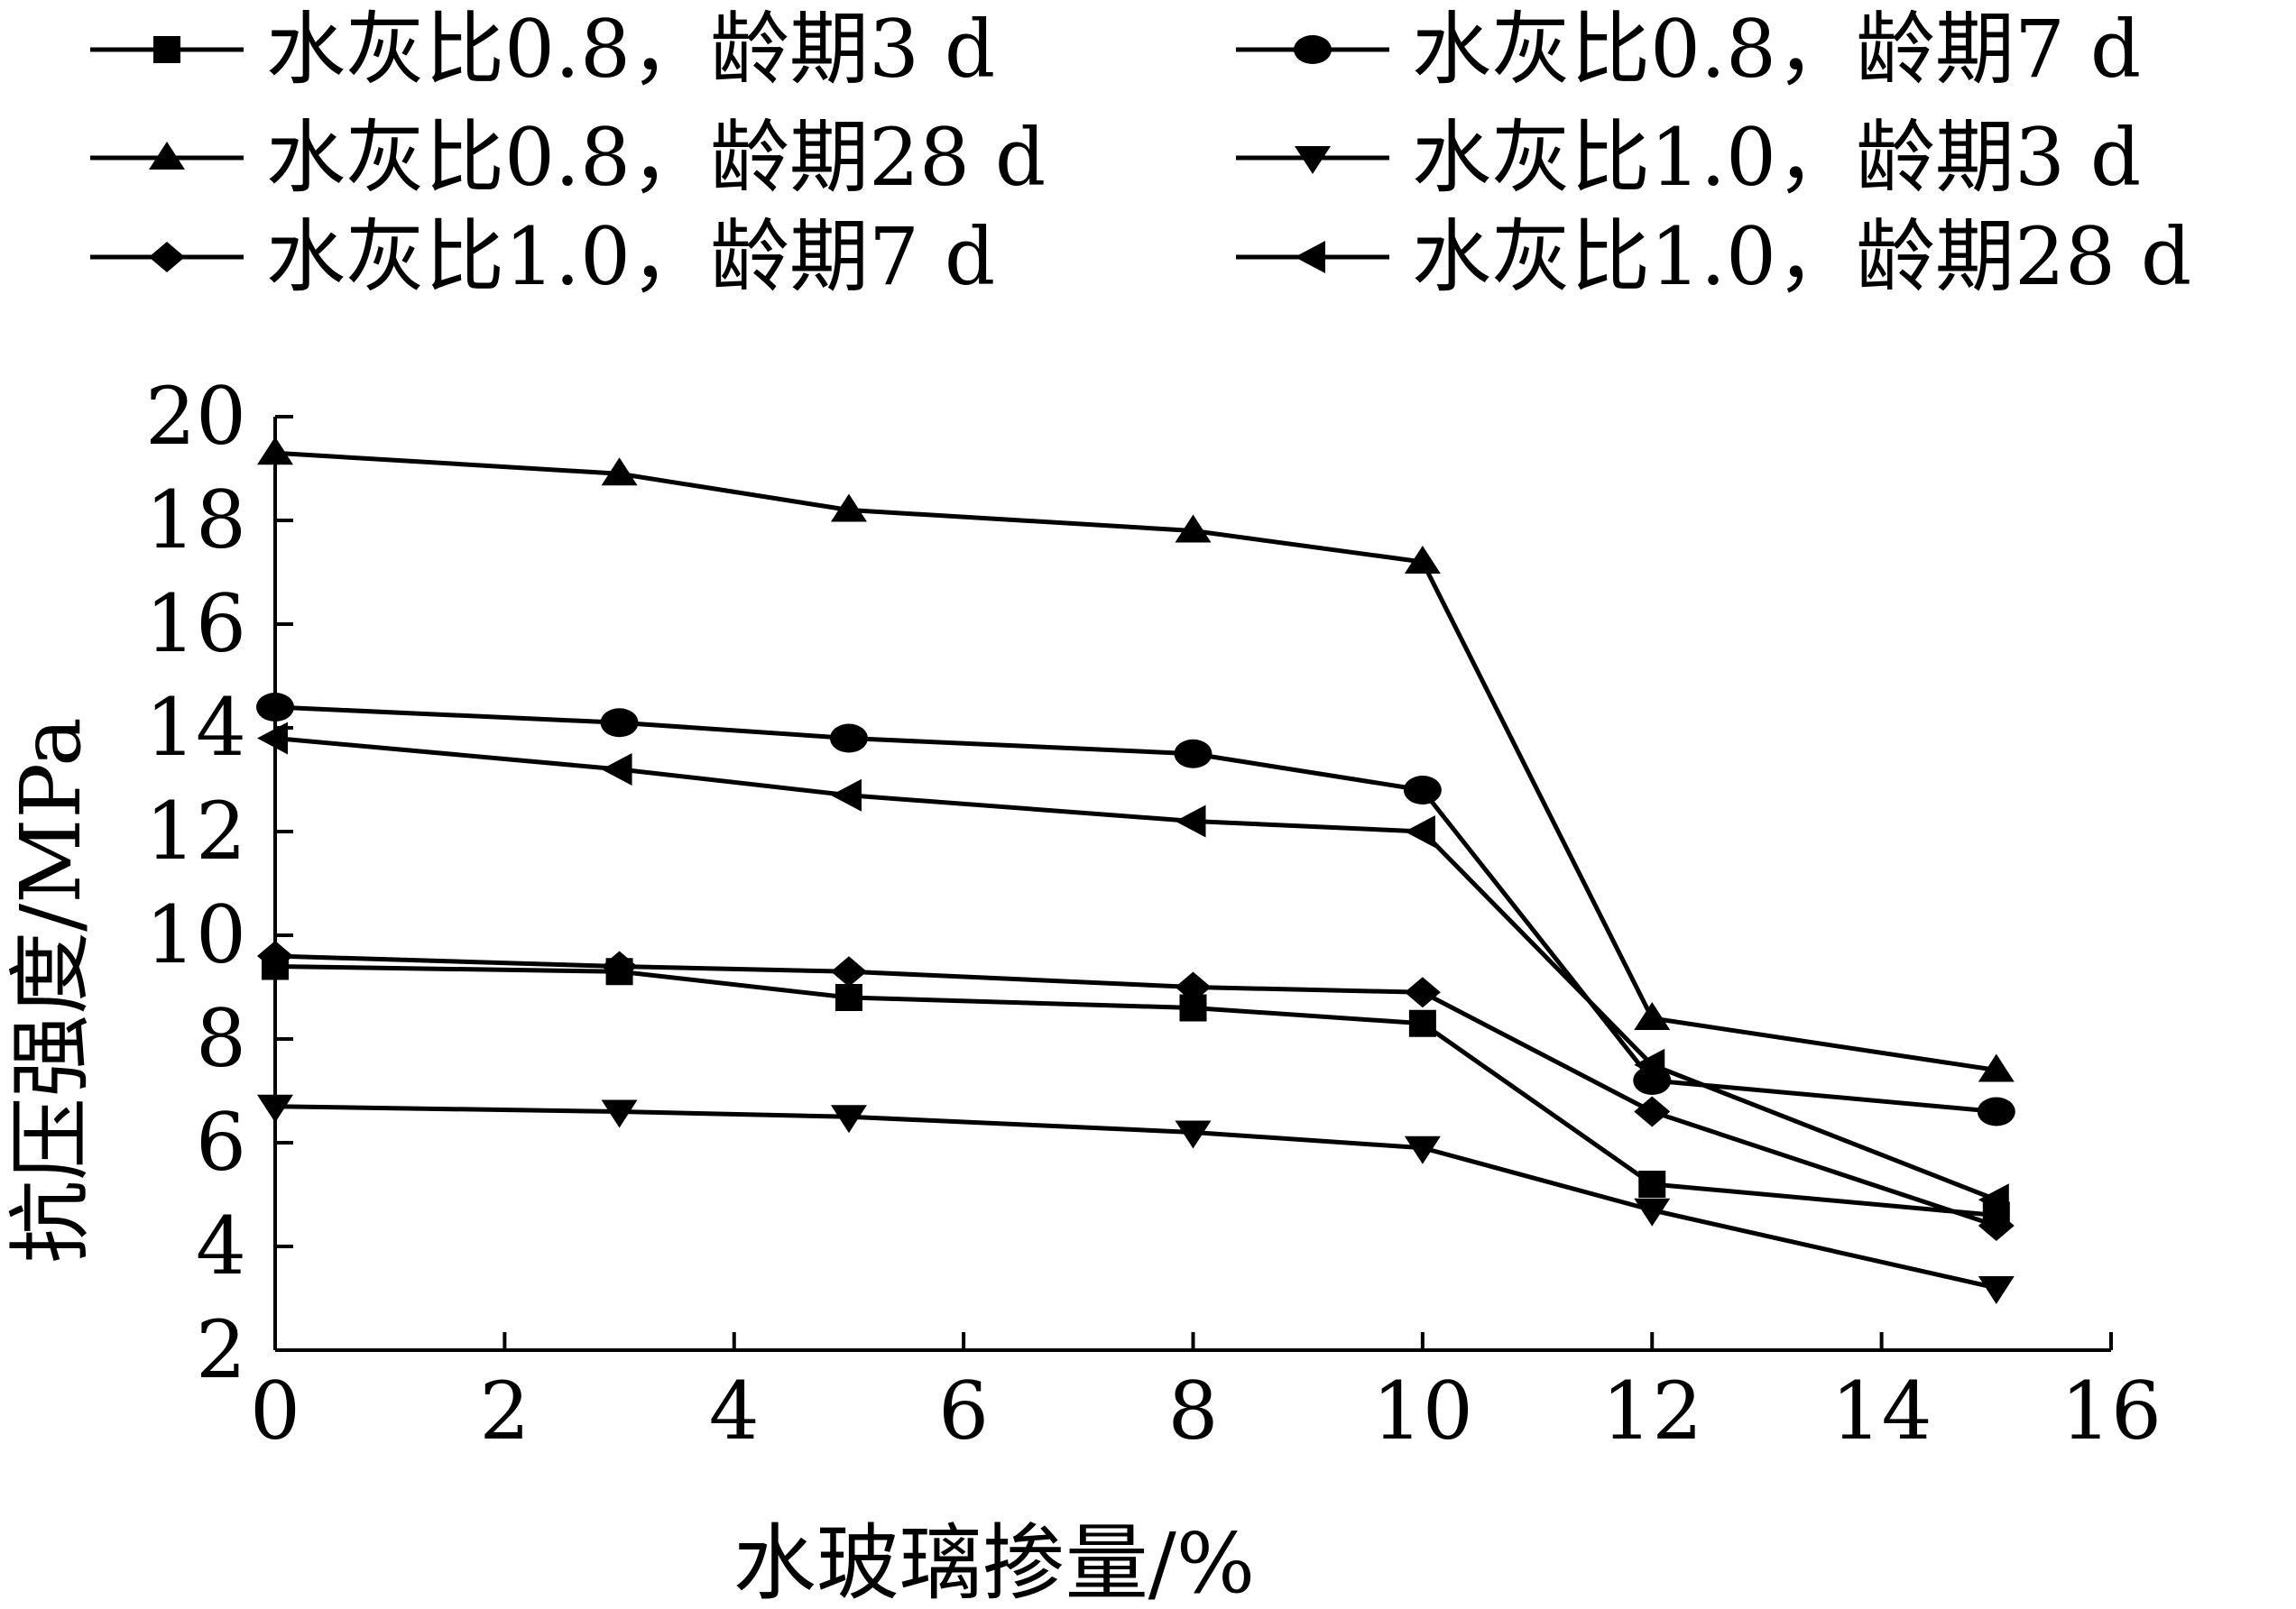 Image resolution: width=2296 pixels, height=1609 pixels. I want to click on x-tick-label: 4, so click(735, 1411).